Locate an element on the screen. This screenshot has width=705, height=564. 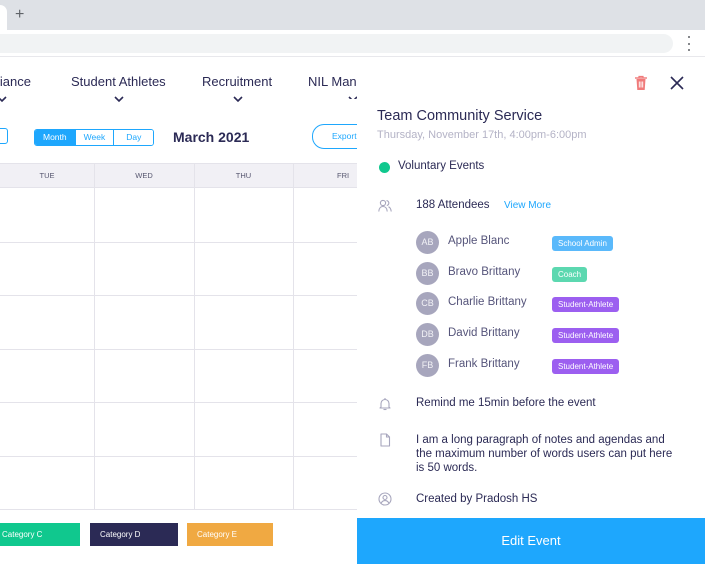
nav-item-compliance: liance is located at coordinates (15, 88).